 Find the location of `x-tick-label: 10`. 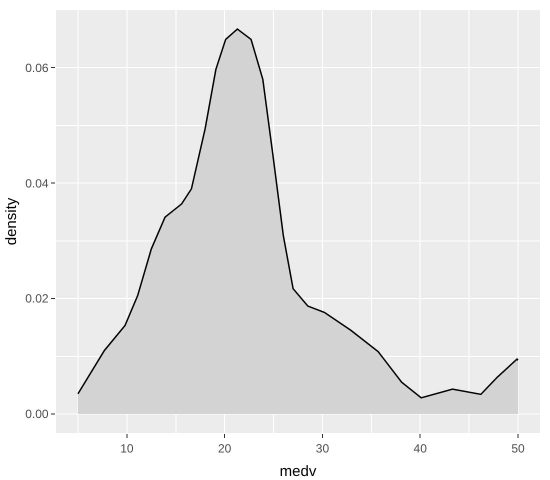

x-tick-label: 10 is located at coordinates (127, 448).